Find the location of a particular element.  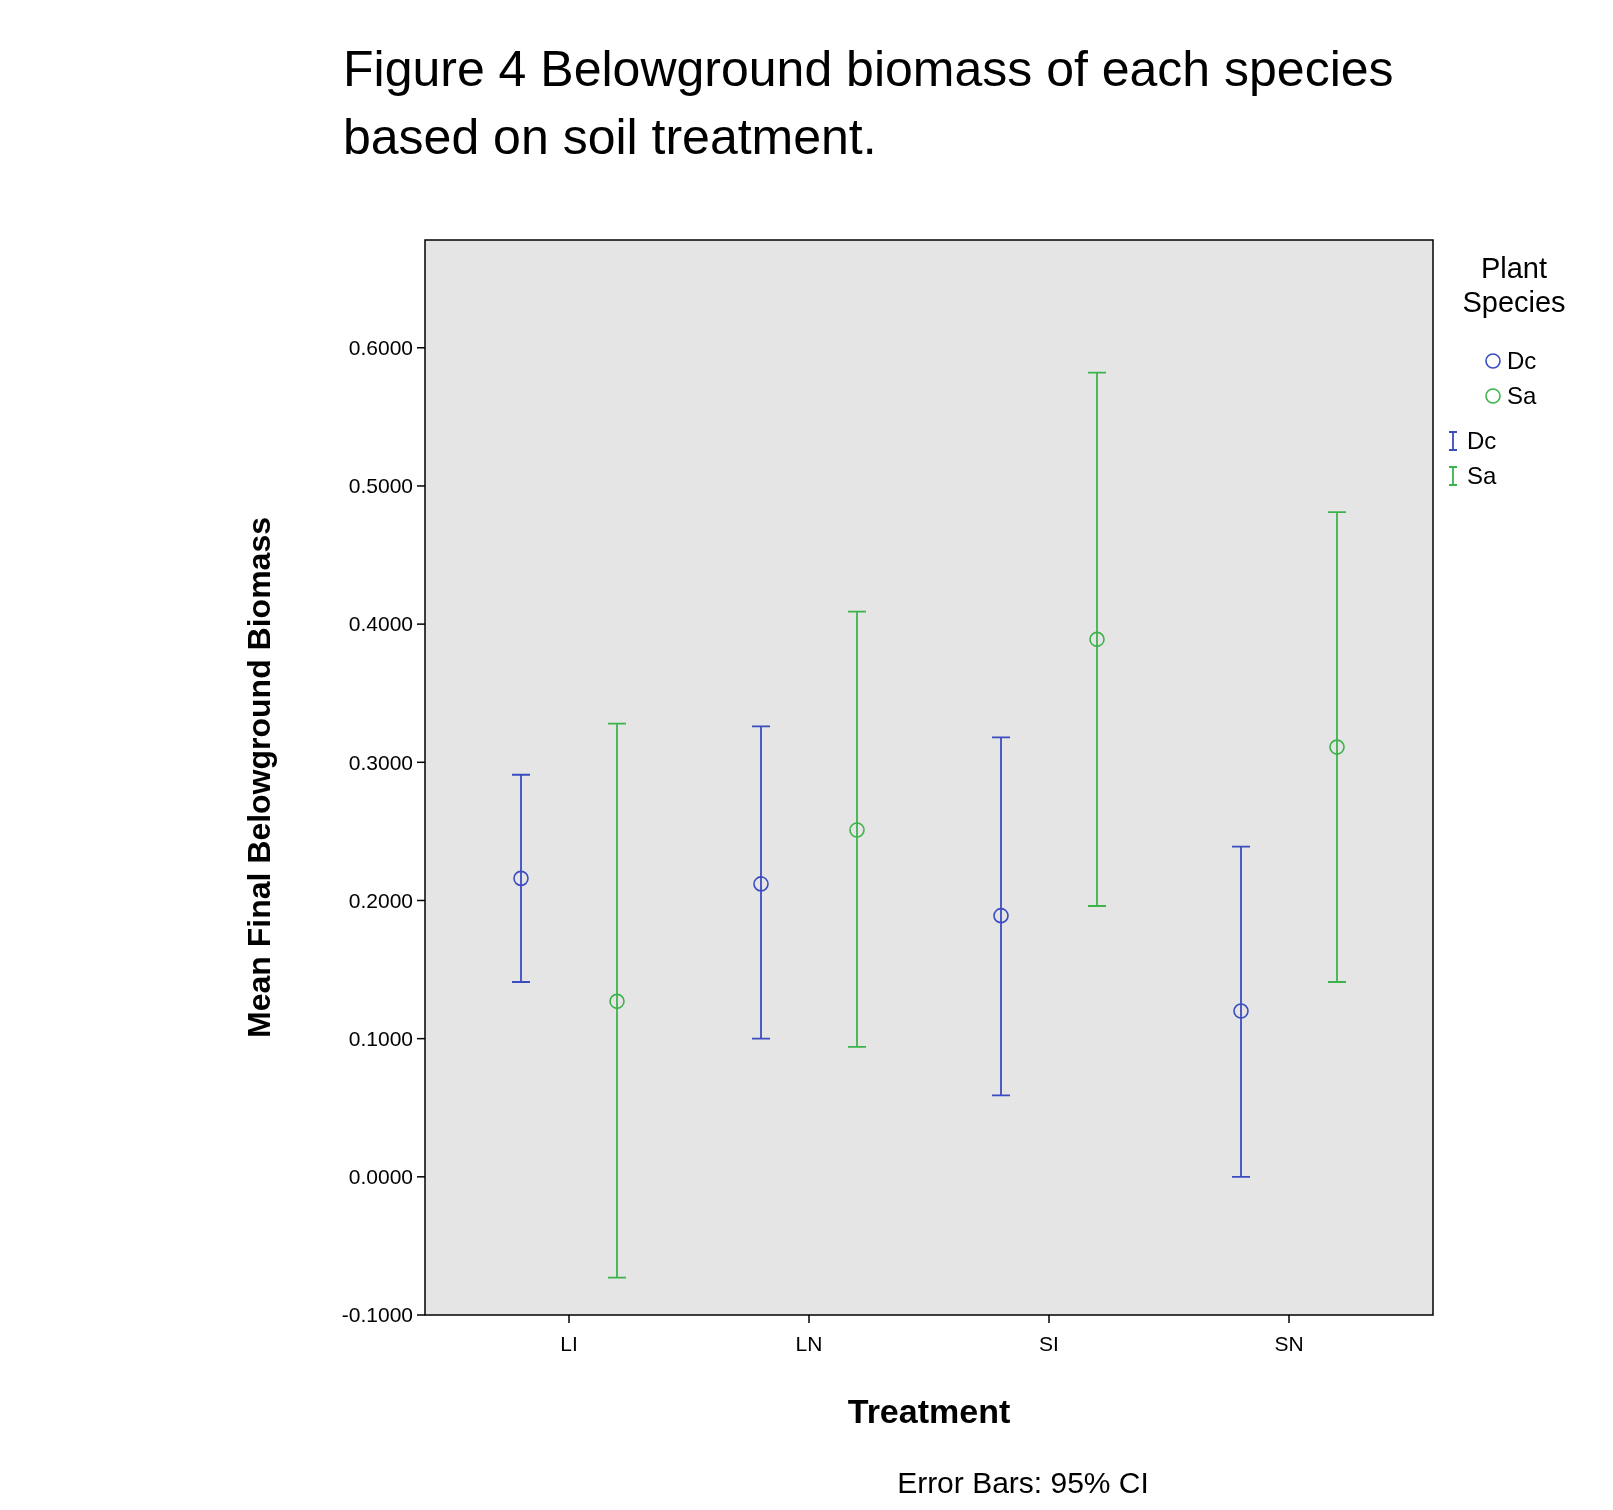

y-tick-label: 0.5000 is located at coordinates (380, 486).